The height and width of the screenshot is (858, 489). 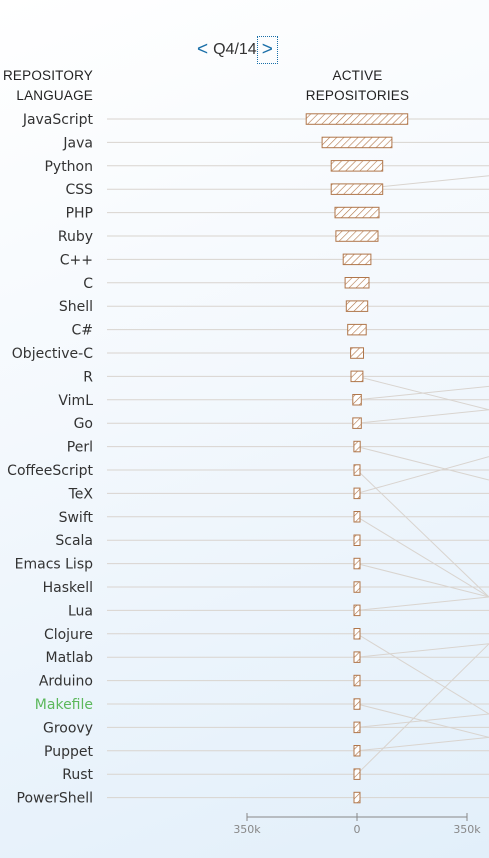 What do you see at coordinates (64, 705) in the screenshot?
I see `language-label: Makefile` at bounding box center [64, 705].